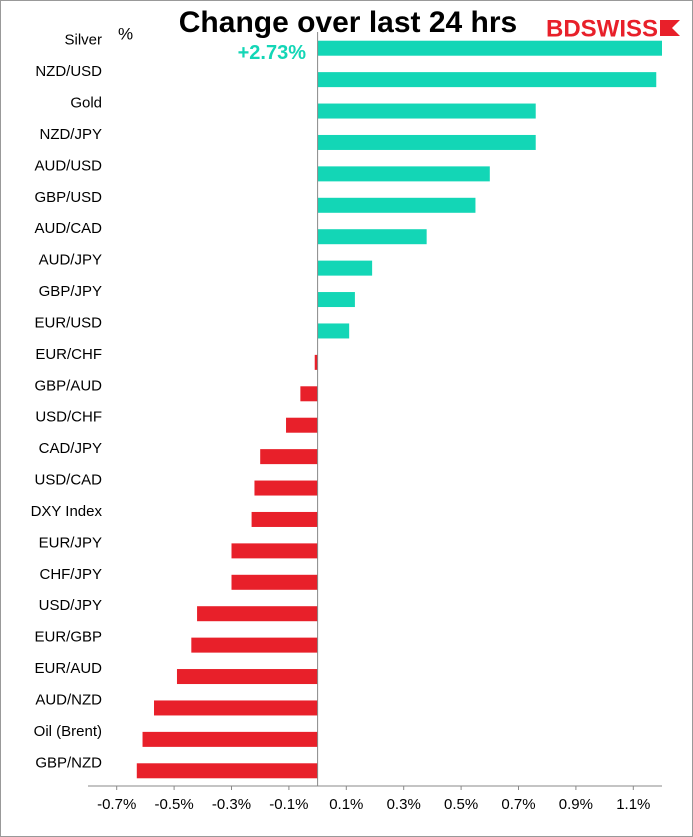 The width and height of the screenshot is (693, 837). What do you see at coordinates (272, 53) in the screenshot?
I see `value-label: +2.73%` at bounding box center [272, 53].